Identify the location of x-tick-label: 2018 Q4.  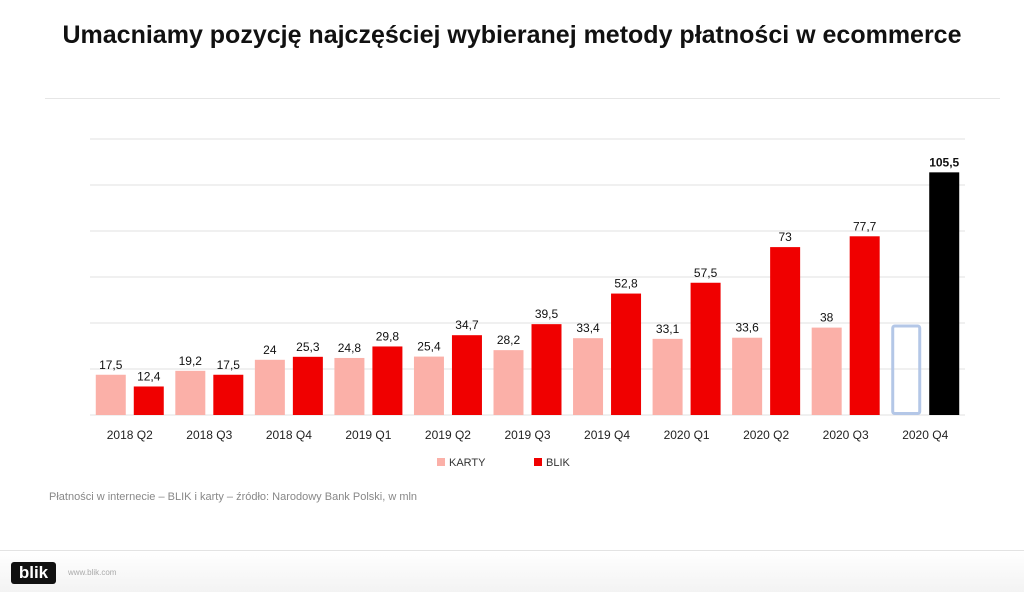
(289, 435).